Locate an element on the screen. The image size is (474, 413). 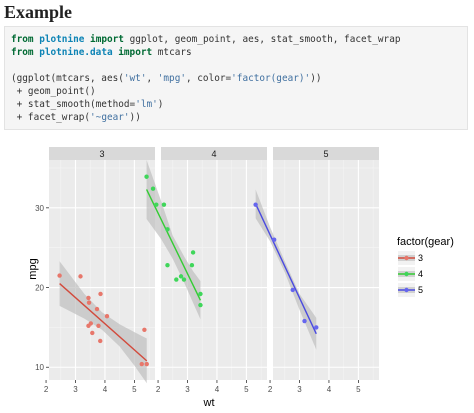
panel-background is located at coordinates (326, 270).